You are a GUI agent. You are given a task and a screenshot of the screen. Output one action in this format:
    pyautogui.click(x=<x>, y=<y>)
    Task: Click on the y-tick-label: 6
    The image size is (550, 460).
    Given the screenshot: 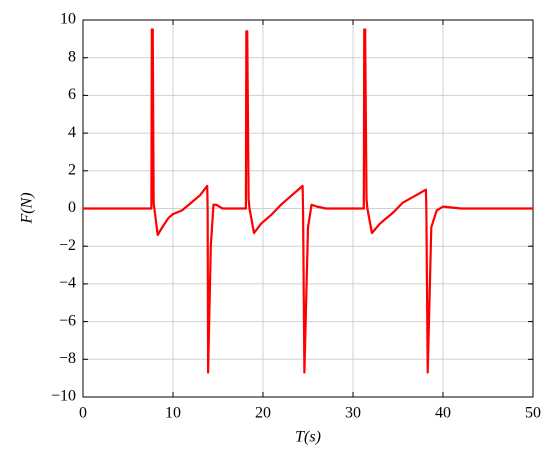 What is the action you would take?
    pyautogui.click(x=72, y=94)
    